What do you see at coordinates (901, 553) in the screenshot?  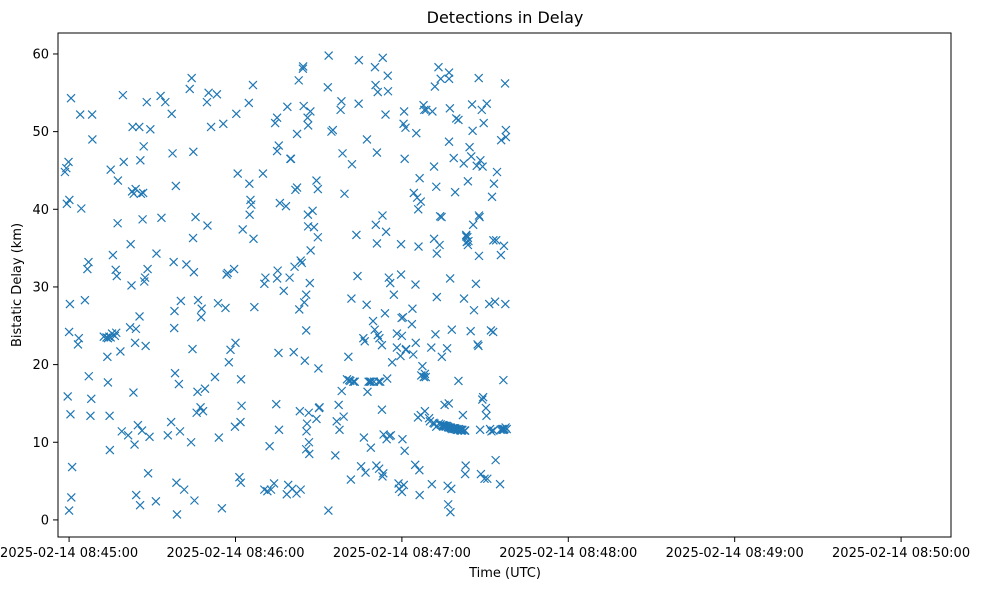 I see `x-tick-label: 2025-02-14 08:50:00` at bounding box center [901, 553].